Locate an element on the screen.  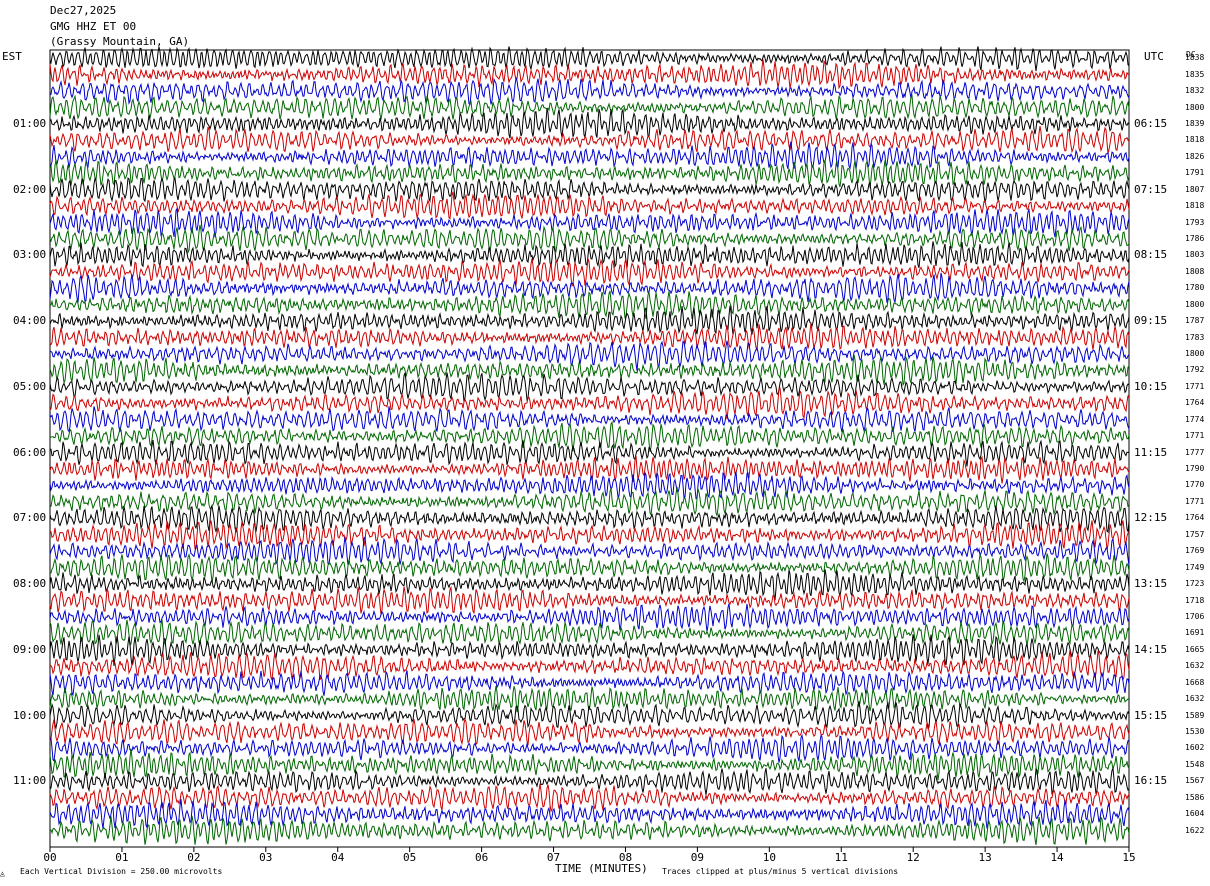
dc-offset-label: 1791 is located at coordinates (1195, 173).